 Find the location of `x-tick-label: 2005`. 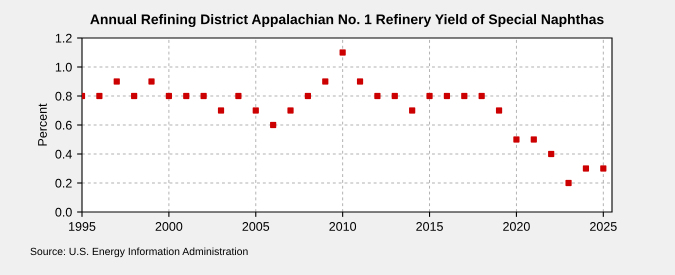

x-tick-label: 2005 is located at coordinates (256, 226).